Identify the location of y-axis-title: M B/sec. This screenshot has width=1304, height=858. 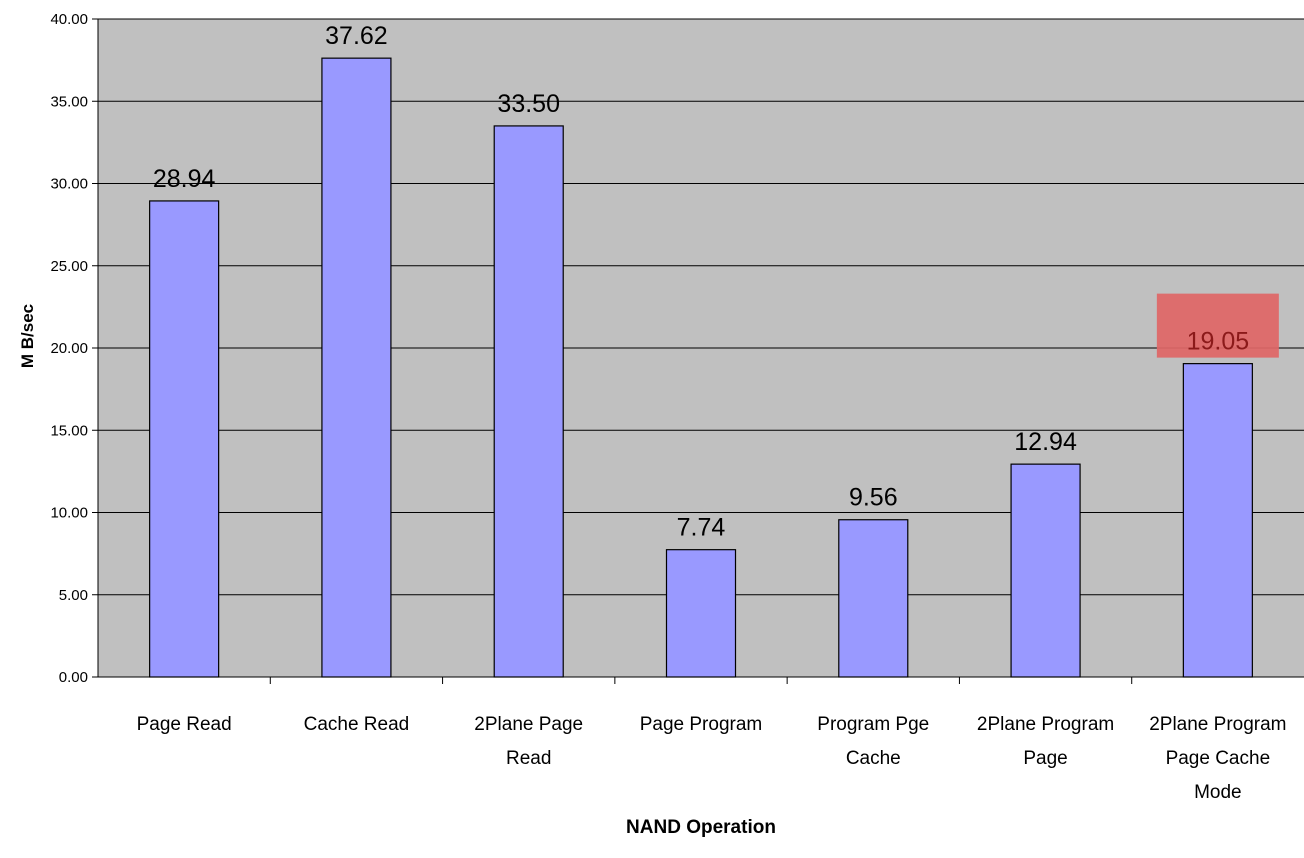
(27, 336).